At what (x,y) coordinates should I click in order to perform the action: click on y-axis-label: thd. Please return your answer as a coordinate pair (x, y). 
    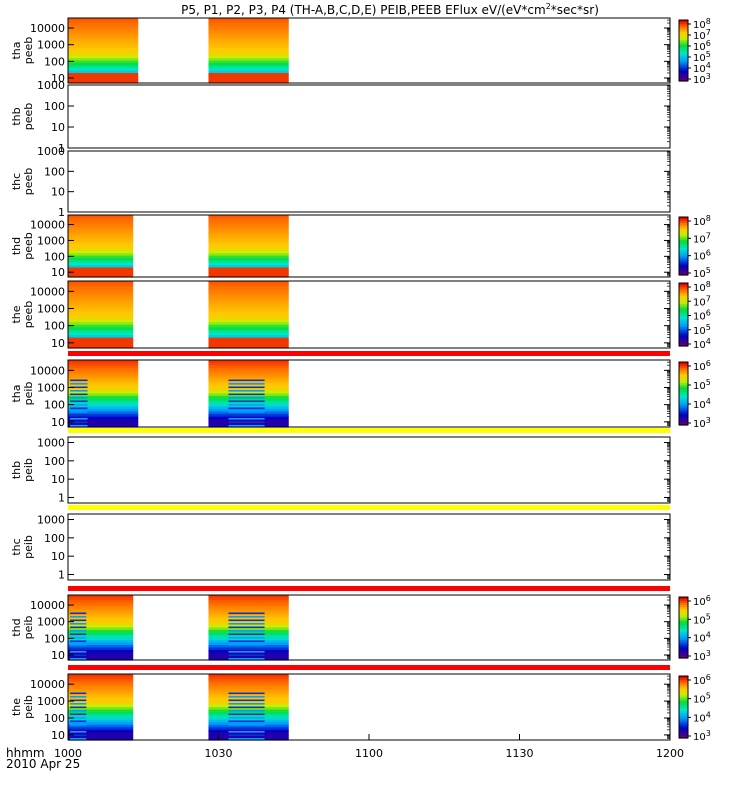
    Looking at the image, I should click on (16, 627).